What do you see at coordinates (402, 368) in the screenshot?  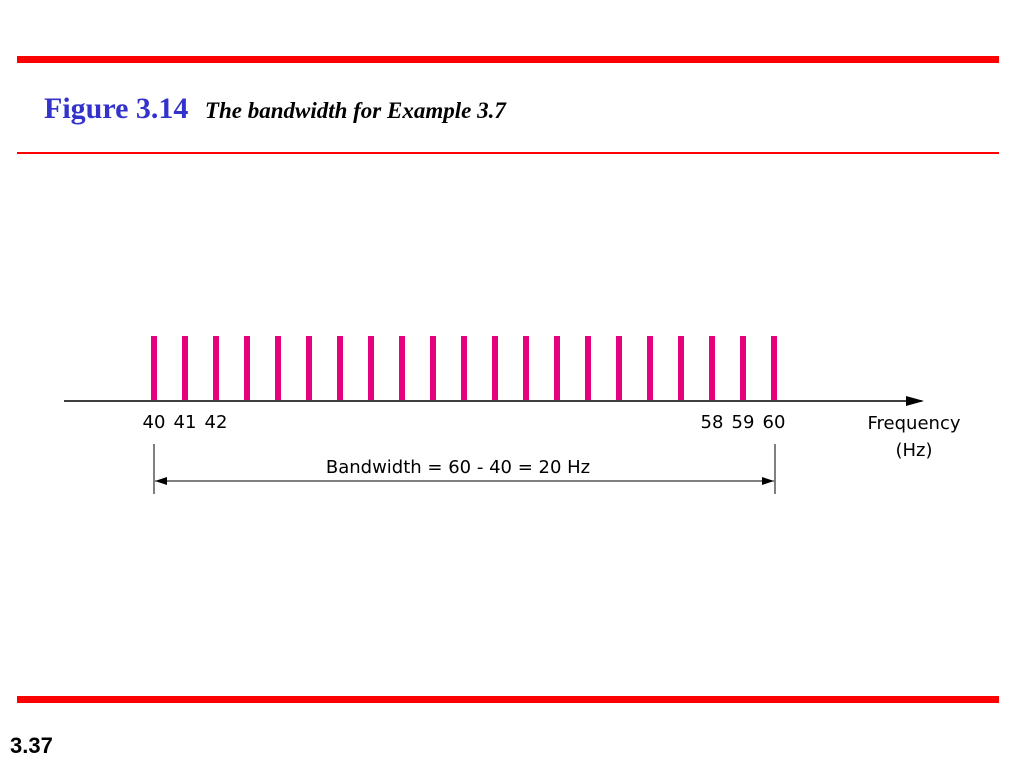 I see `spectrum-line-48hz` at bounding box center [402, 368].